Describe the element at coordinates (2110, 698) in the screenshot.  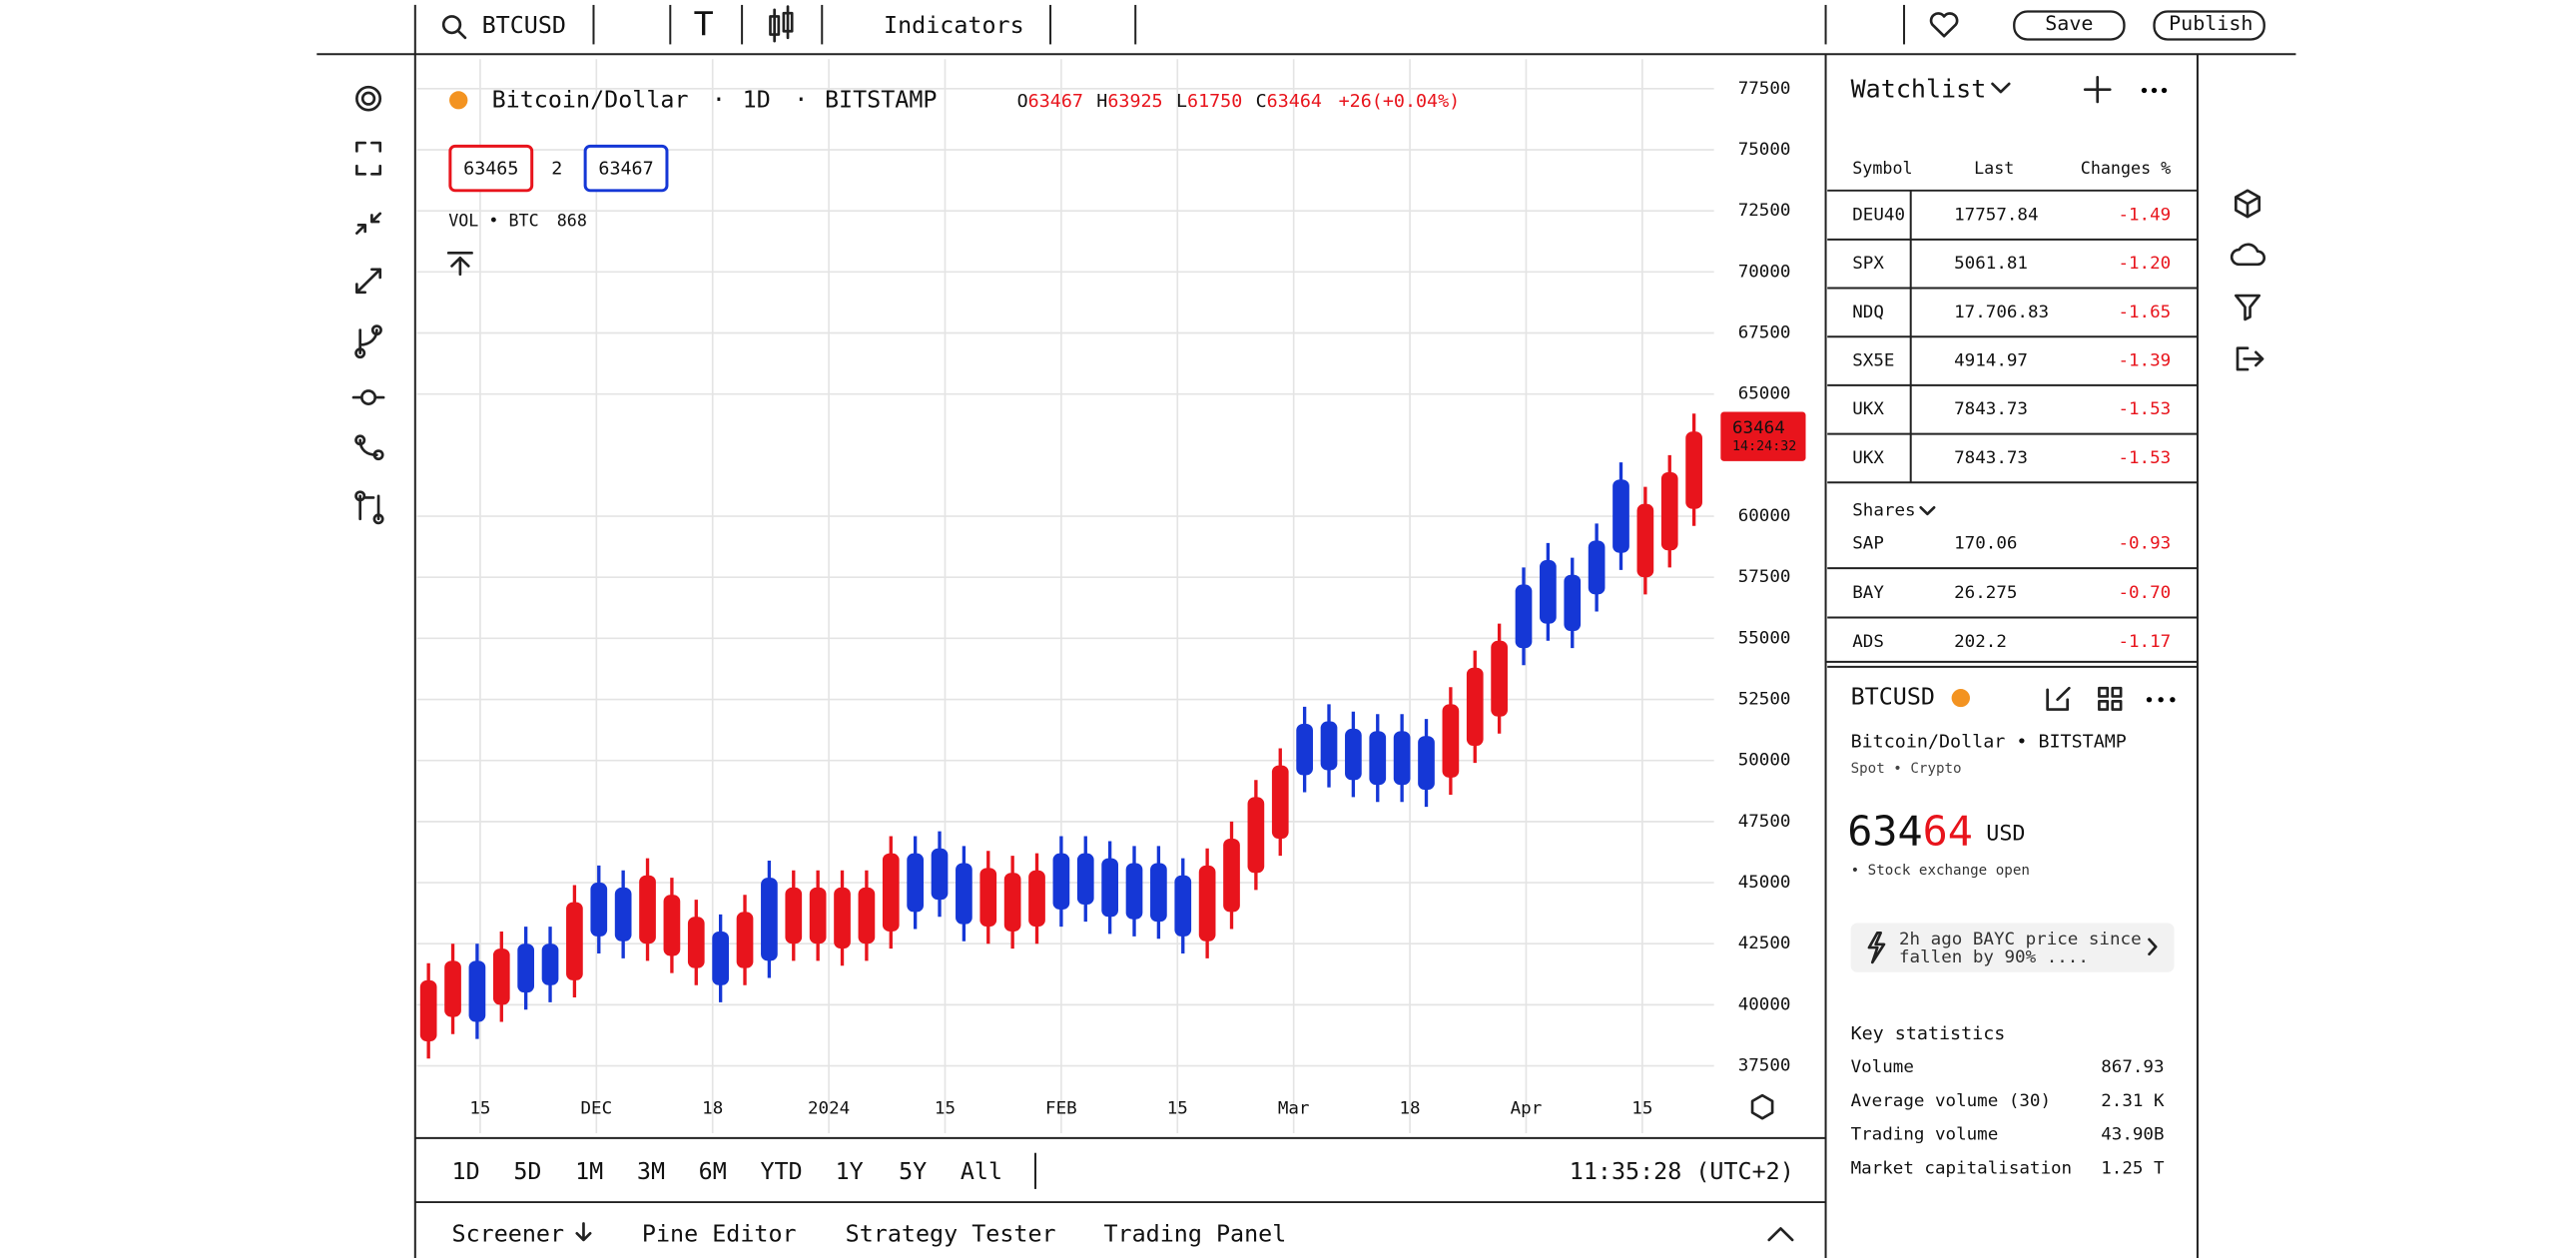
I see `grid-icon` at that location.